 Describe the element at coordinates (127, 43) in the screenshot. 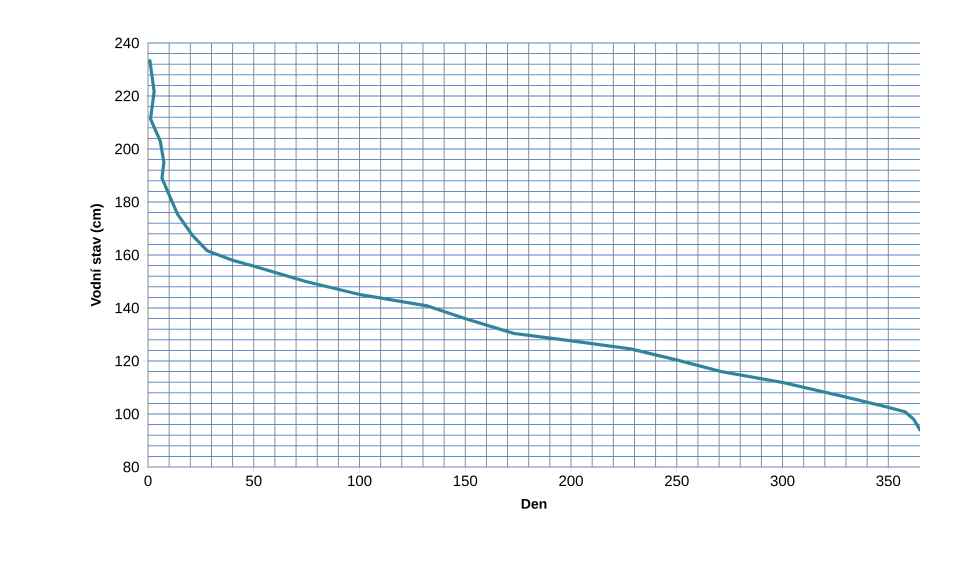

I see `y-tick-label: 240` at that location.